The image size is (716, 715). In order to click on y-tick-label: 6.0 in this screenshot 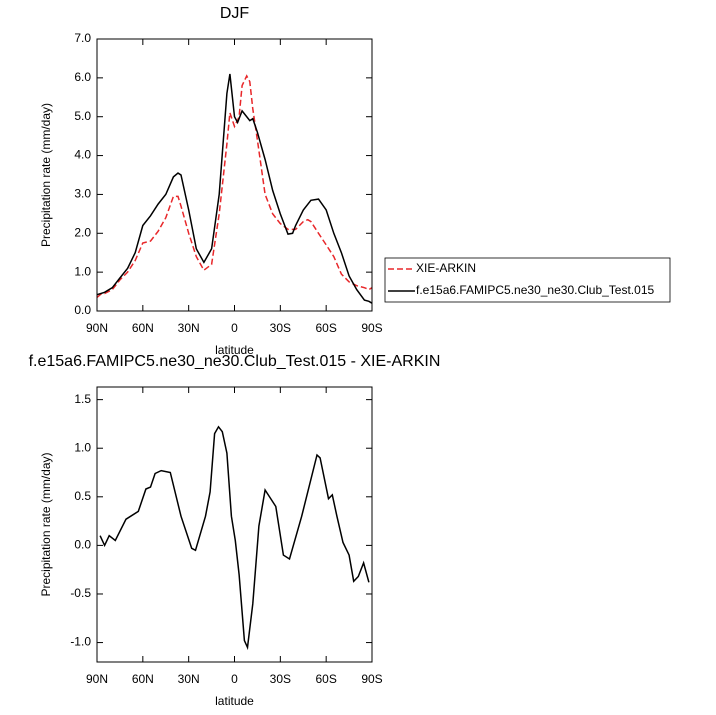, I will do `click(82, 77)`.